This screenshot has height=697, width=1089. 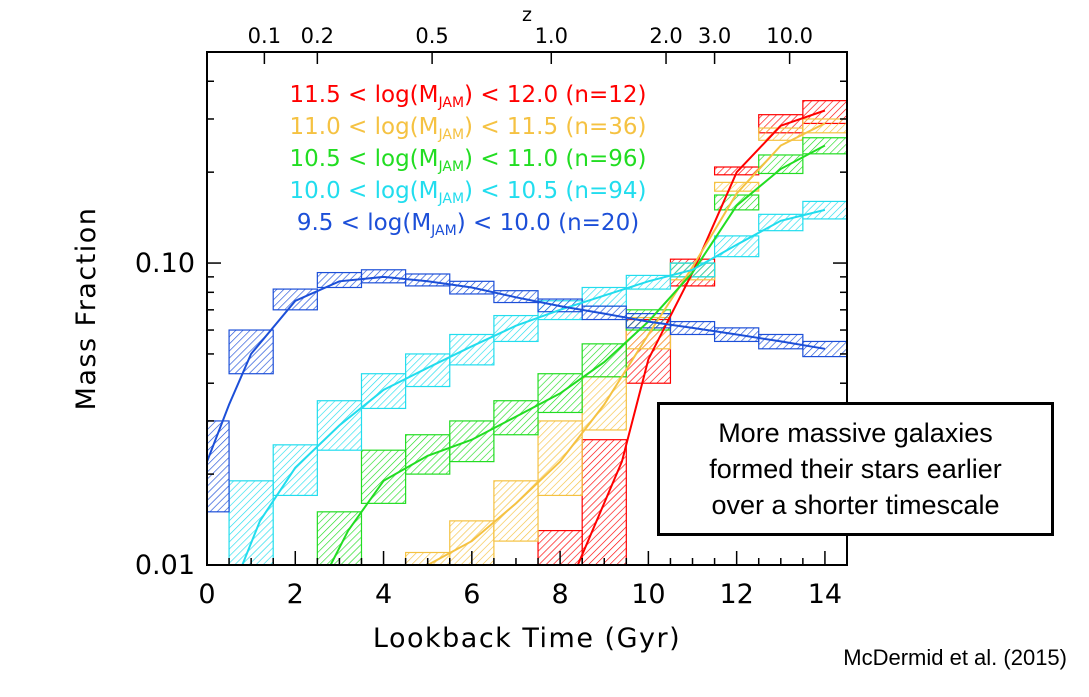 What do you see at coordinates (206, 594) in the screenshot?
I see `x-tick-label: 0` at bounding box center [206, 594].